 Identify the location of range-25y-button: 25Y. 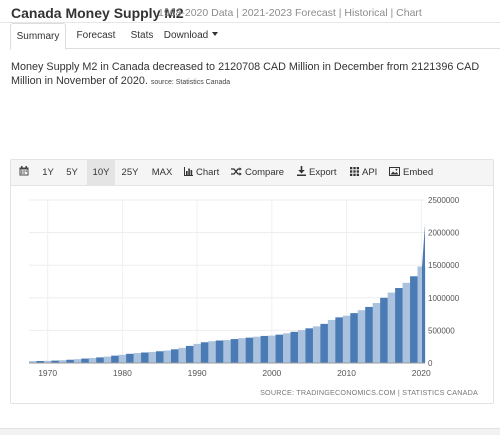
(130, 173).